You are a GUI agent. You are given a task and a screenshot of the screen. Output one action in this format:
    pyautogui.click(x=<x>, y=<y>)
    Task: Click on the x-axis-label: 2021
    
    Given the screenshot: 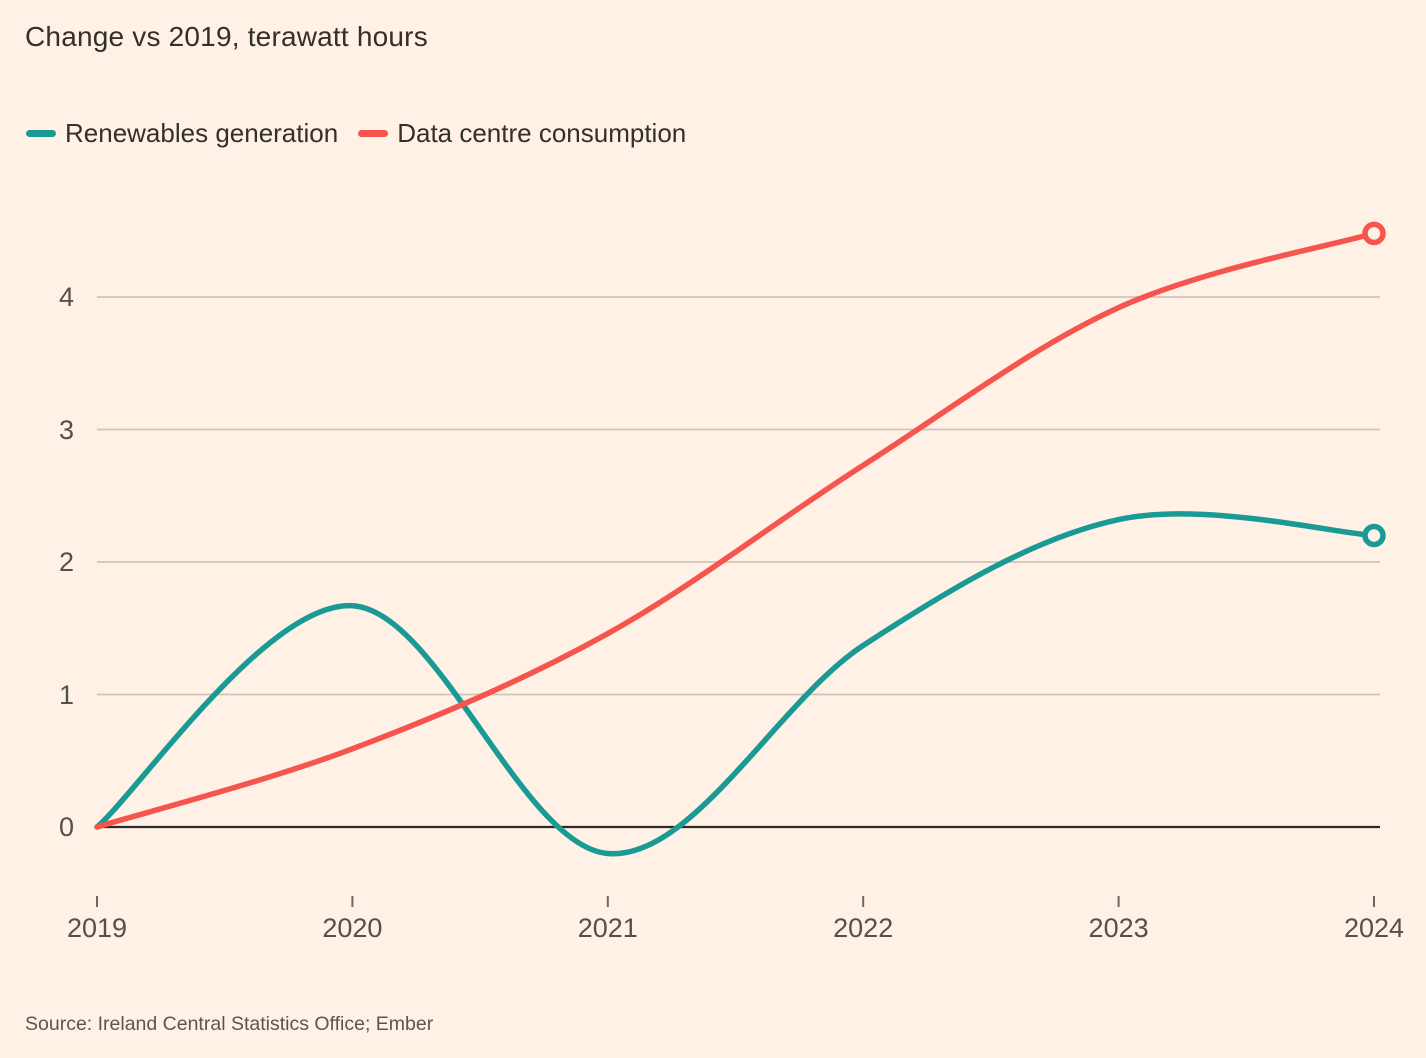 What is the action you would take?
    pyautogui.click(x=607, y=928)
    